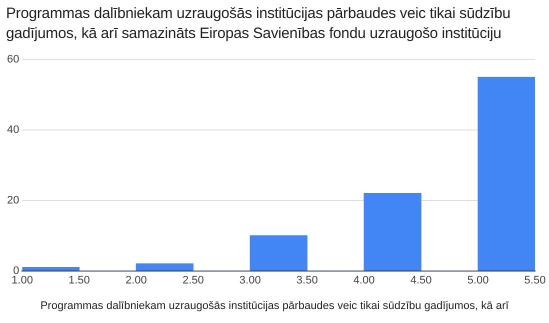 The height and width of the screenshot is (323, 549). Describe the element at coordinates (421, 280) in the screenshot. I see `x-tick-label: 4.50` at that location.